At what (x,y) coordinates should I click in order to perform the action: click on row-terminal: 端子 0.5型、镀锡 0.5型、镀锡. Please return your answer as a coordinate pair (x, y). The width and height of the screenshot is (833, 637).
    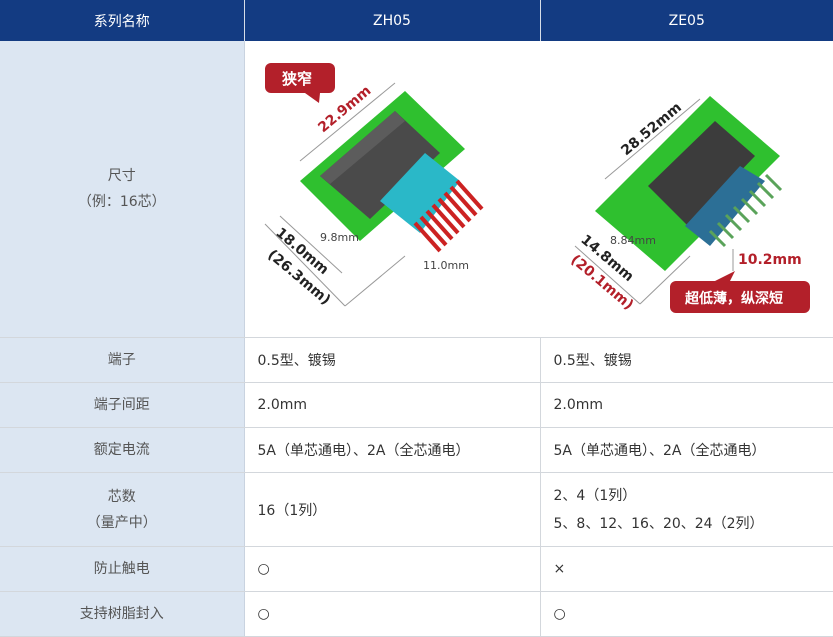
    Looking at the image, I should click on (416, 360).